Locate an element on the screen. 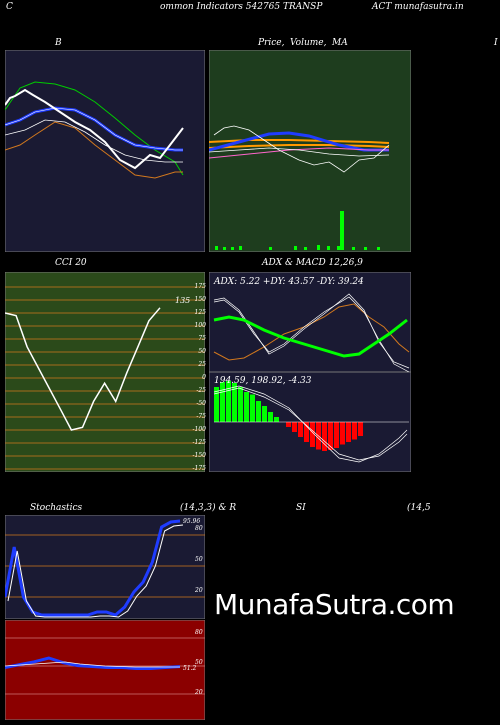  adx-readout: ADX: 5.22 +DY: 43.57 -DY: 39.24 is located at coordinates (288, 282).